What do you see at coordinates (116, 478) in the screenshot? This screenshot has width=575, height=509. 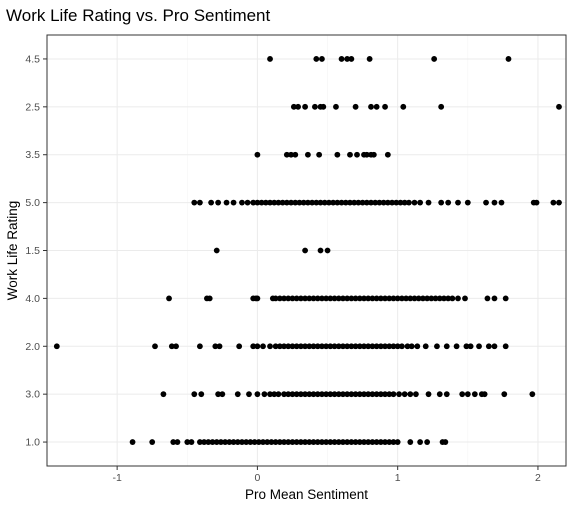 I see `x-tick-label: -1` at bounding box center [116, 478].